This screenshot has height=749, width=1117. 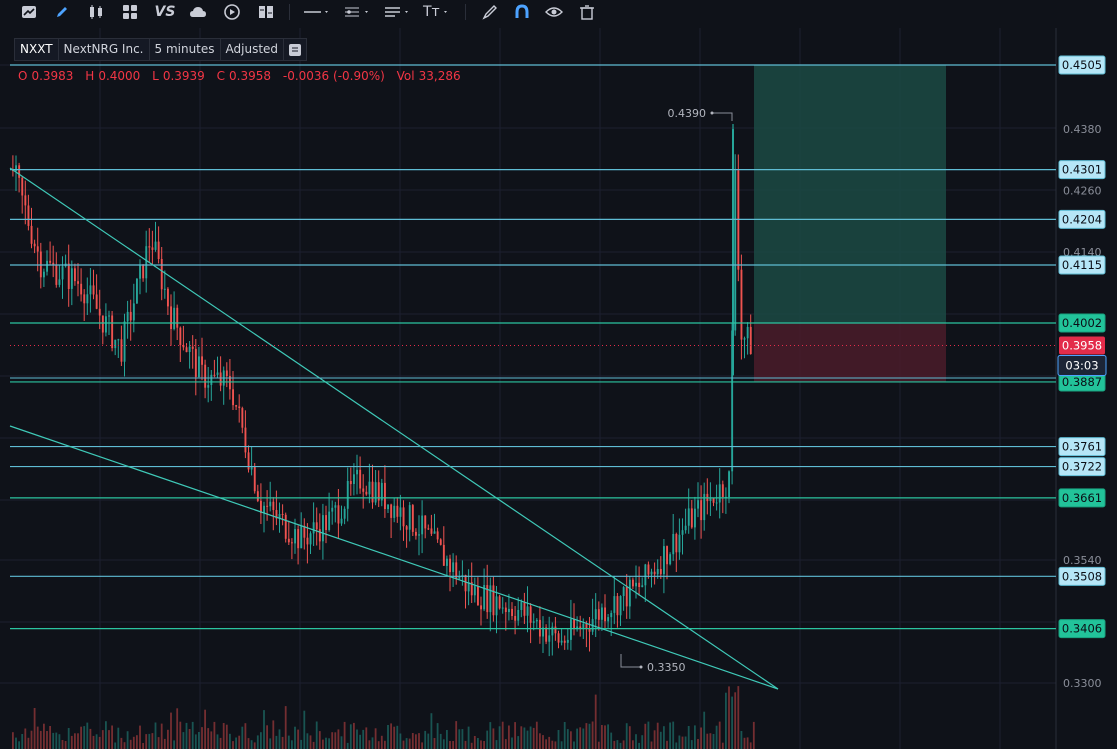 I want to click on interval-selector: 5 minutes, so click(x=185, y=49).